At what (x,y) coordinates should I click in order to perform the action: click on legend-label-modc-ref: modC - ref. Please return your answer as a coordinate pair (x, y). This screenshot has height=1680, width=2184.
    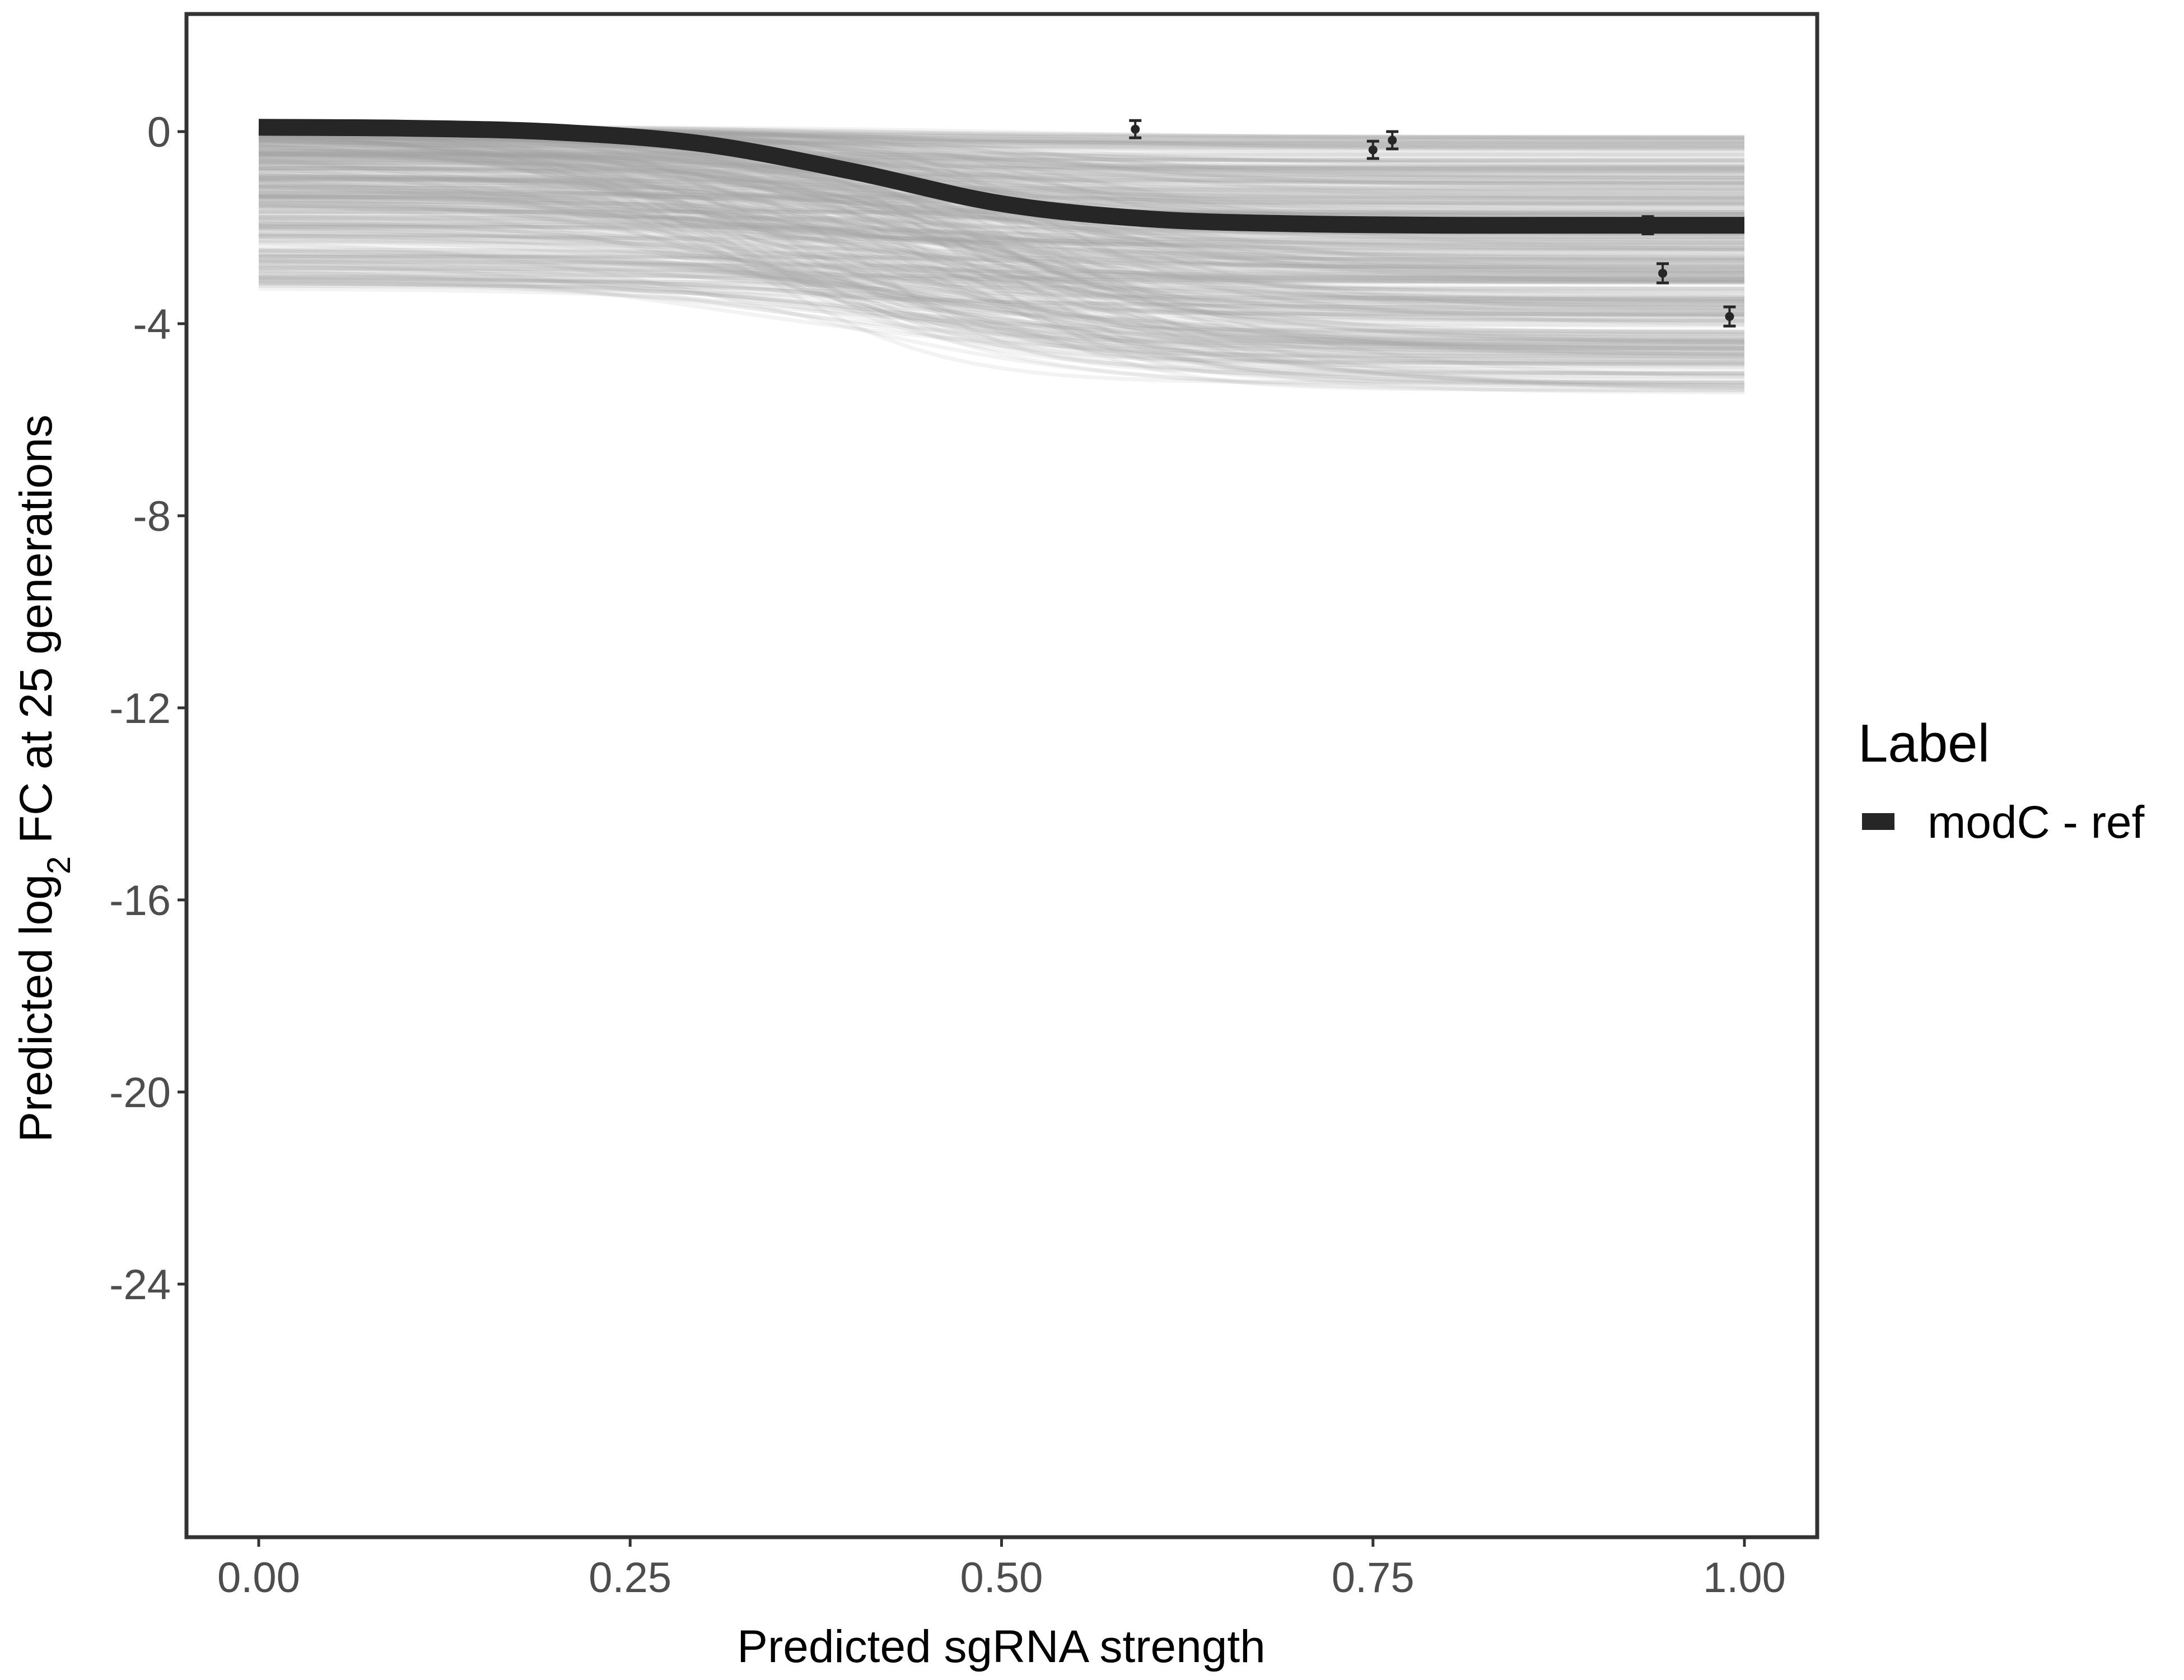
    Looking at the image, I should click on (2037, 823).